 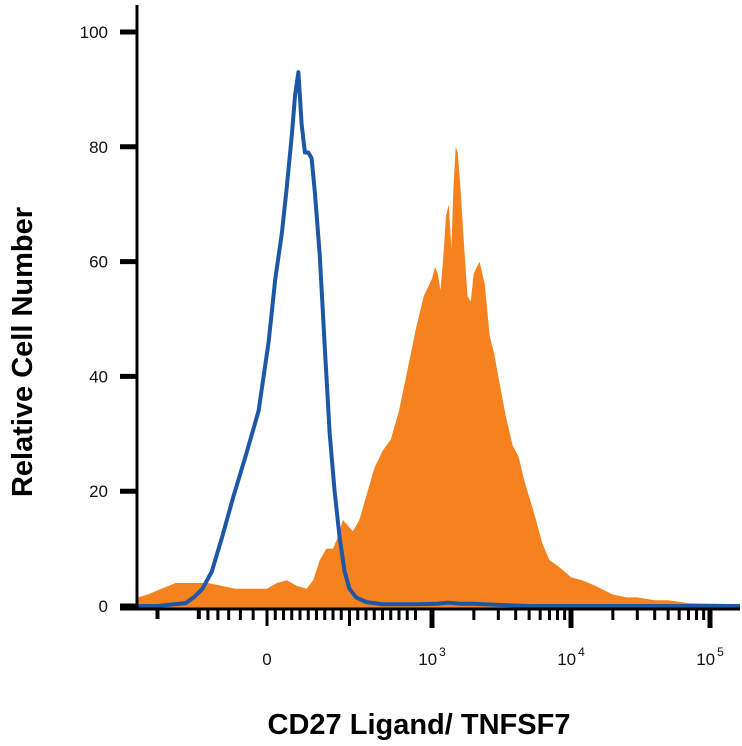 What do you see at coordinates (94, 32) in the screenshot?
I see `y-tick-label: 100` at bounding box center [94, 32].